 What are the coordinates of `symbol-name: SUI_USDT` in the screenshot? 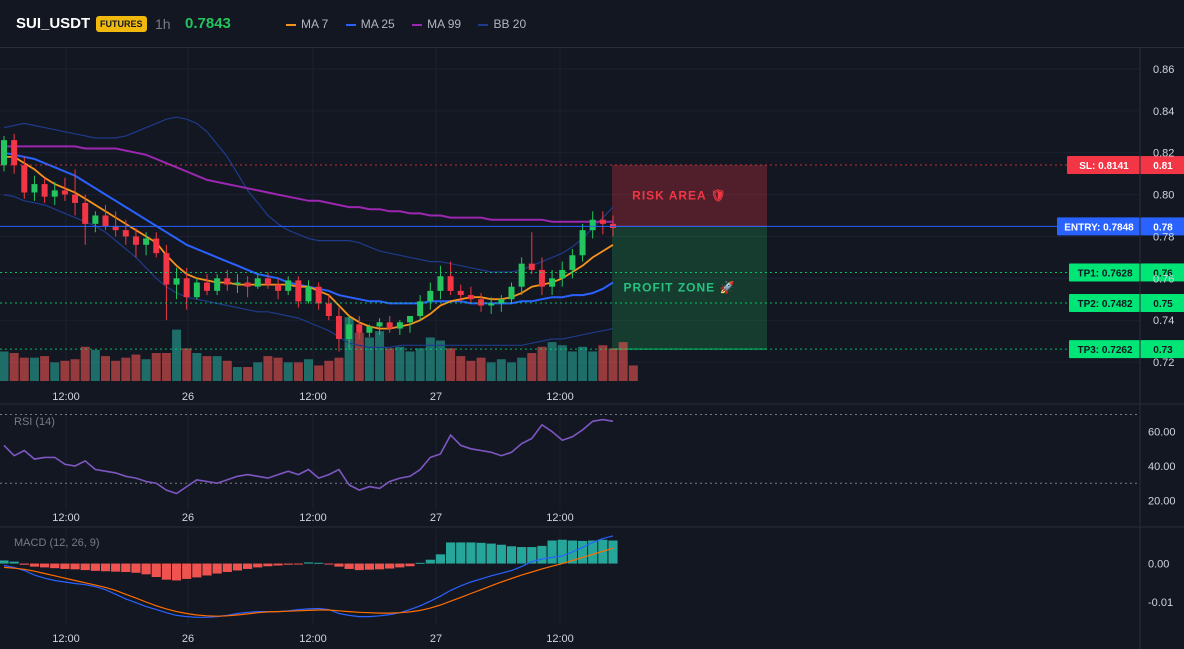 It's located at (53, 23).